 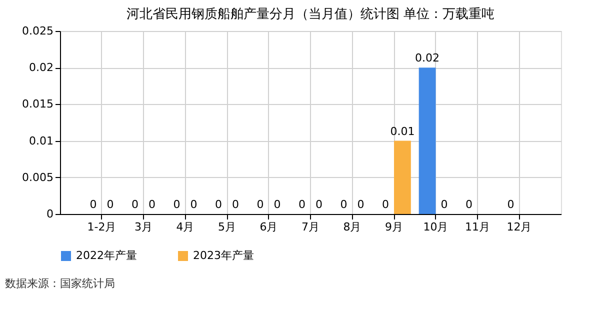 What do you see at coordinates (143, 227) in the screenshot?
I see `x-tick-label: 3月` at bounding box center [143, 227].